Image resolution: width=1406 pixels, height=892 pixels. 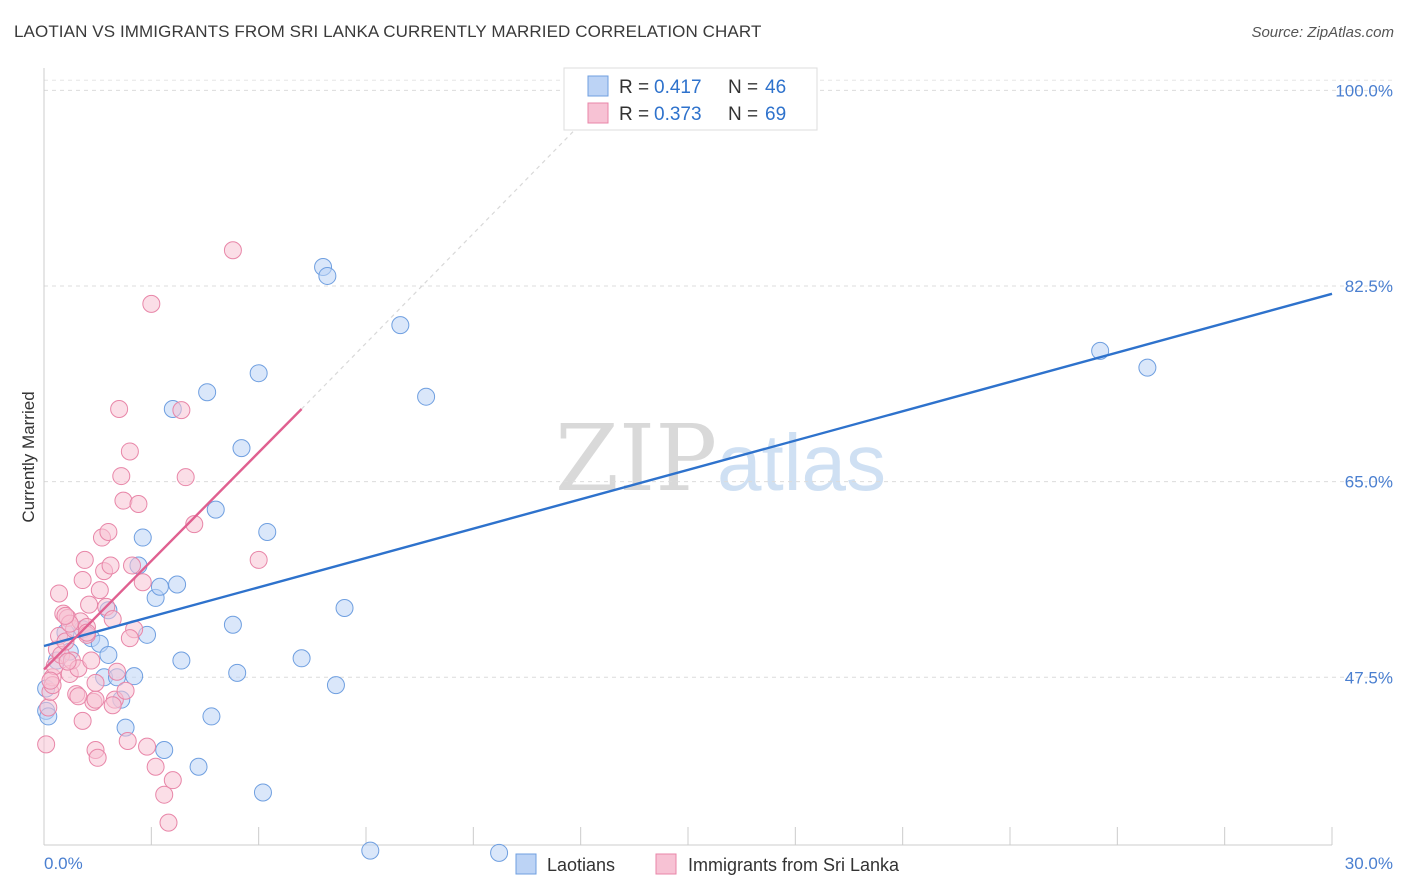 I want to click on y-tick-label: 82.5%, so click(x=1369, y=286).